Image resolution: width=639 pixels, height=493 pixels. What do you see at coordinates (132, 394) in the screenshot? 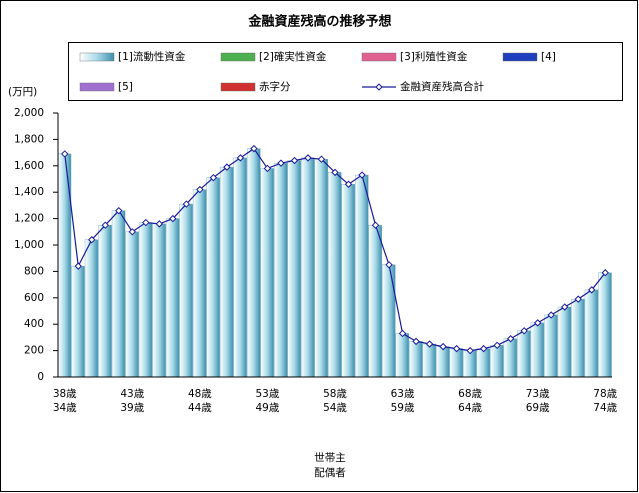
I see `x-tick-label: 43歳` at bounding box center [132, 394].